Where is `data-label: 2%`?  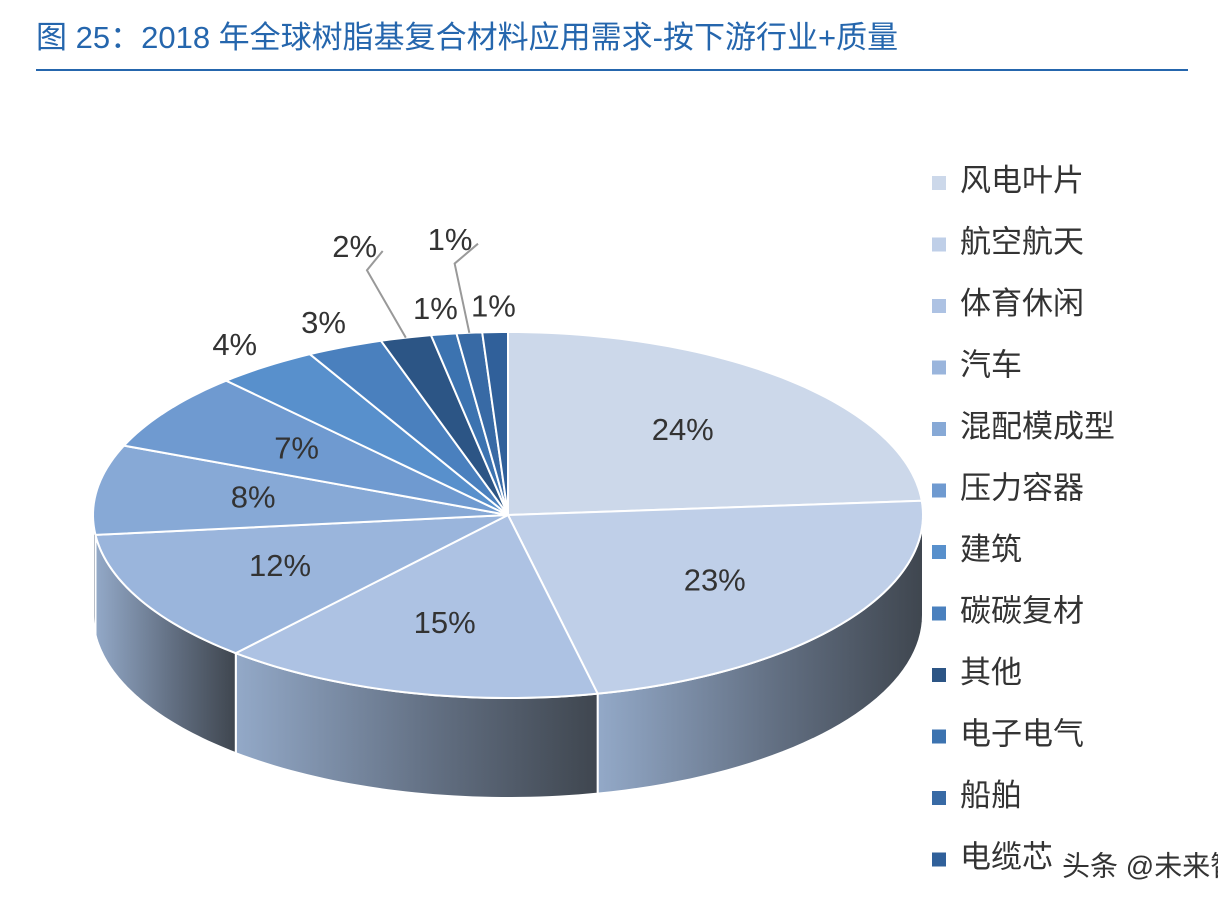
data-label: 2% is located at coordinates (354, 246).